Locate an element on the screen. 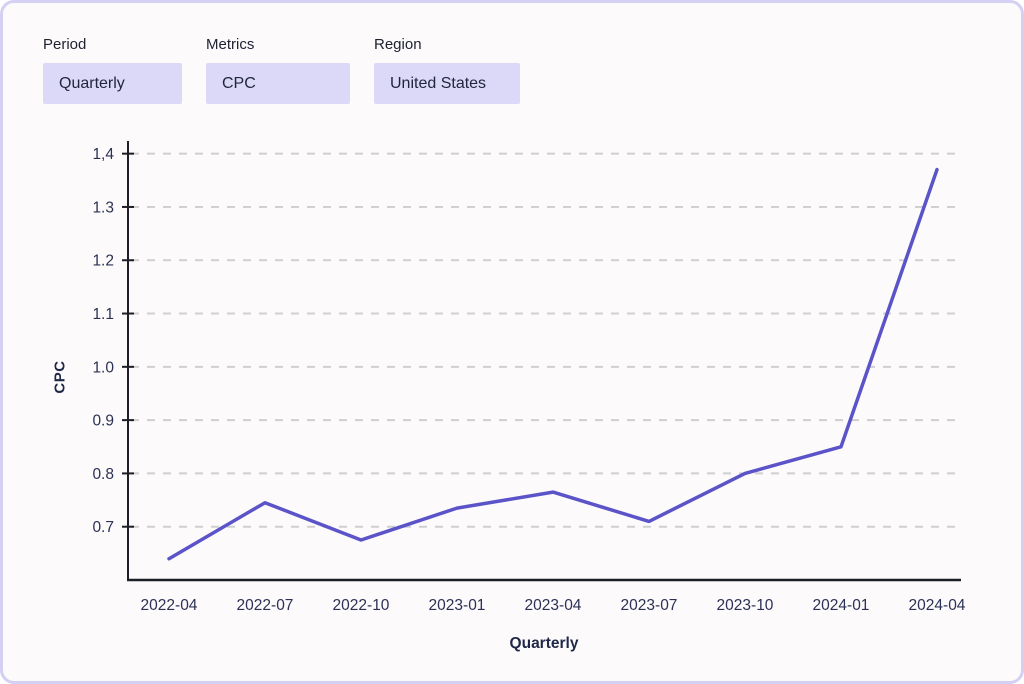 The width and height of the screenshot is (1024, 684). x-axis-title: Quarterly is located at coordinates (544, 643).